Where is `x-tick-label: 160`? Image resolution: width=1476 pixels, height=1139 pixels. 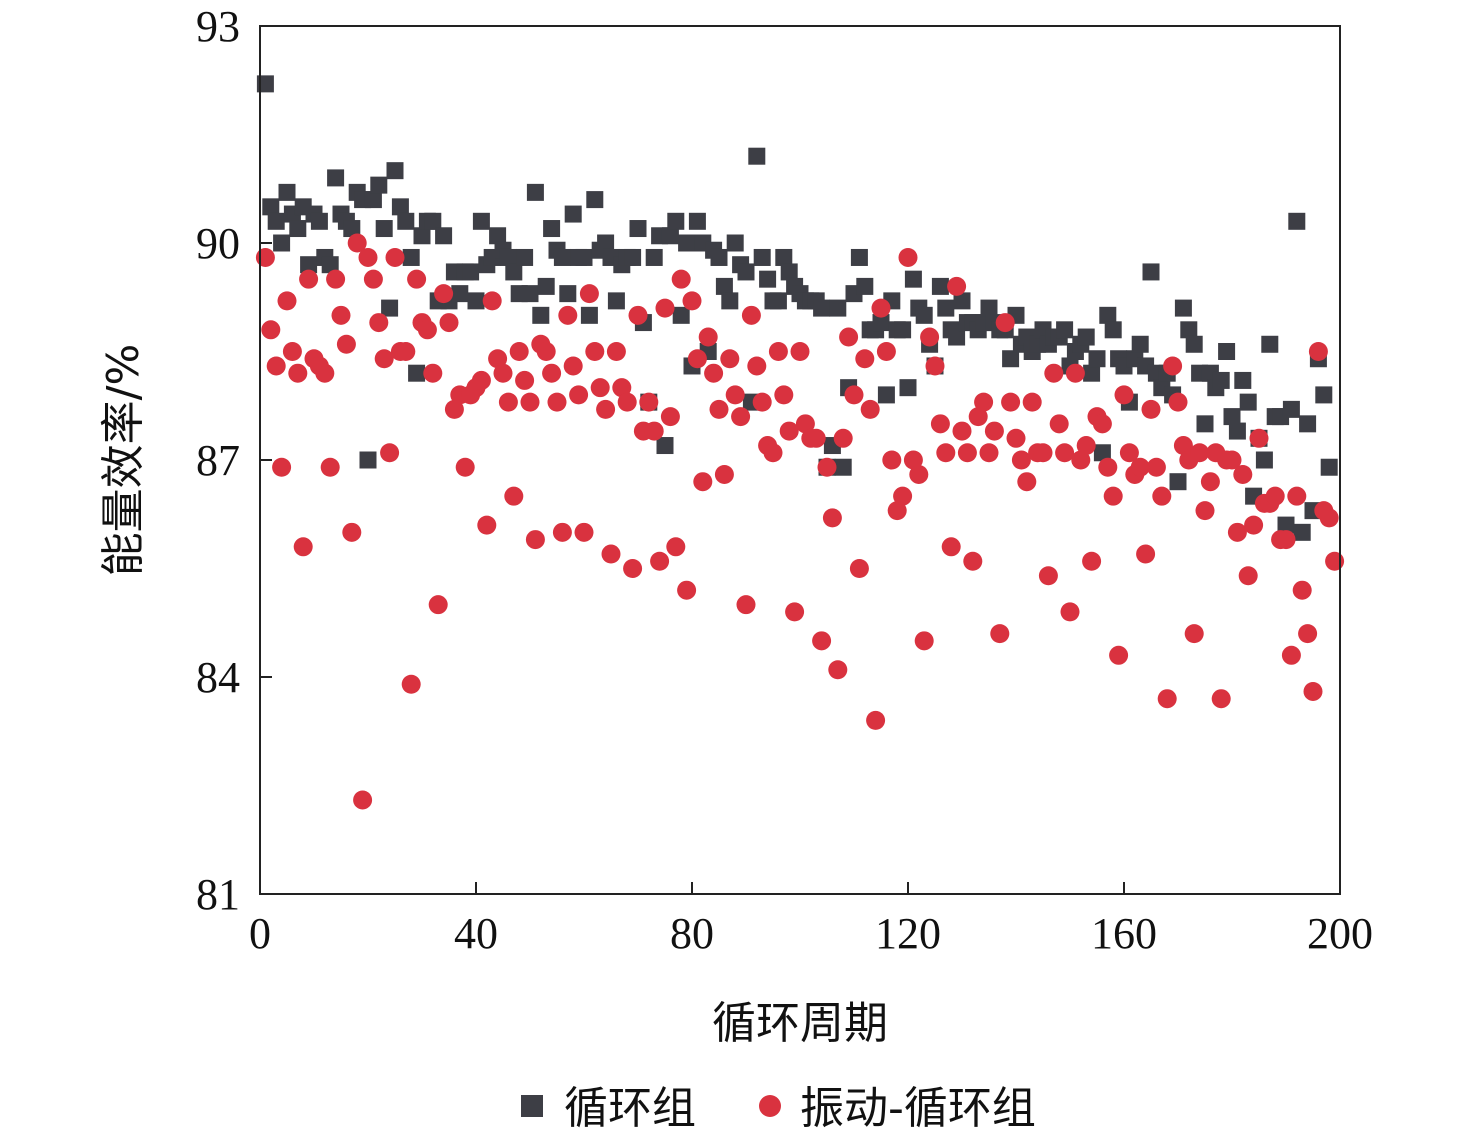 x-tick-label: 160 is located at coordinates (1124, 933).